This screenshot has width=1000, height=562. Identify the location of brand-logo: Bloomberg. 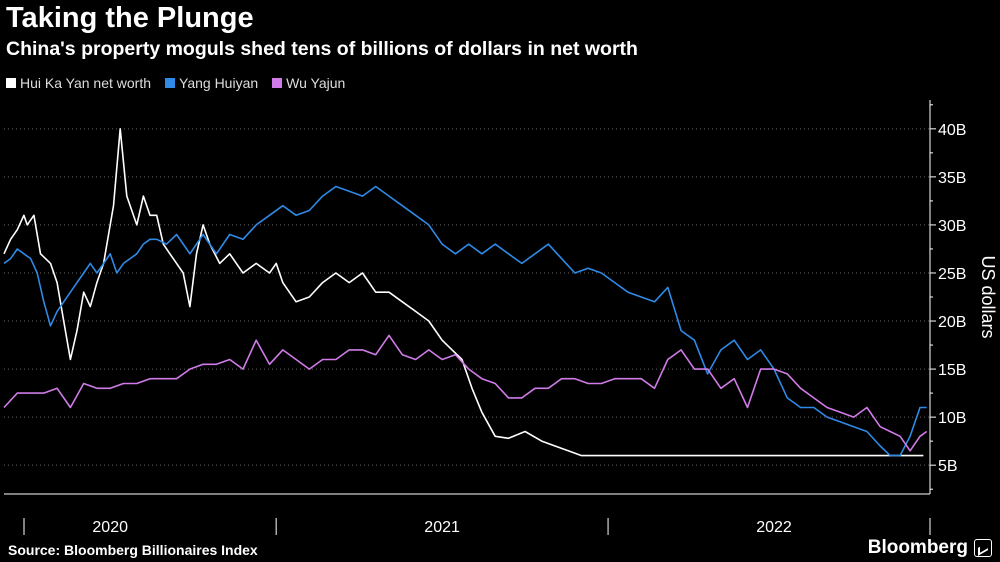
(930, 548).